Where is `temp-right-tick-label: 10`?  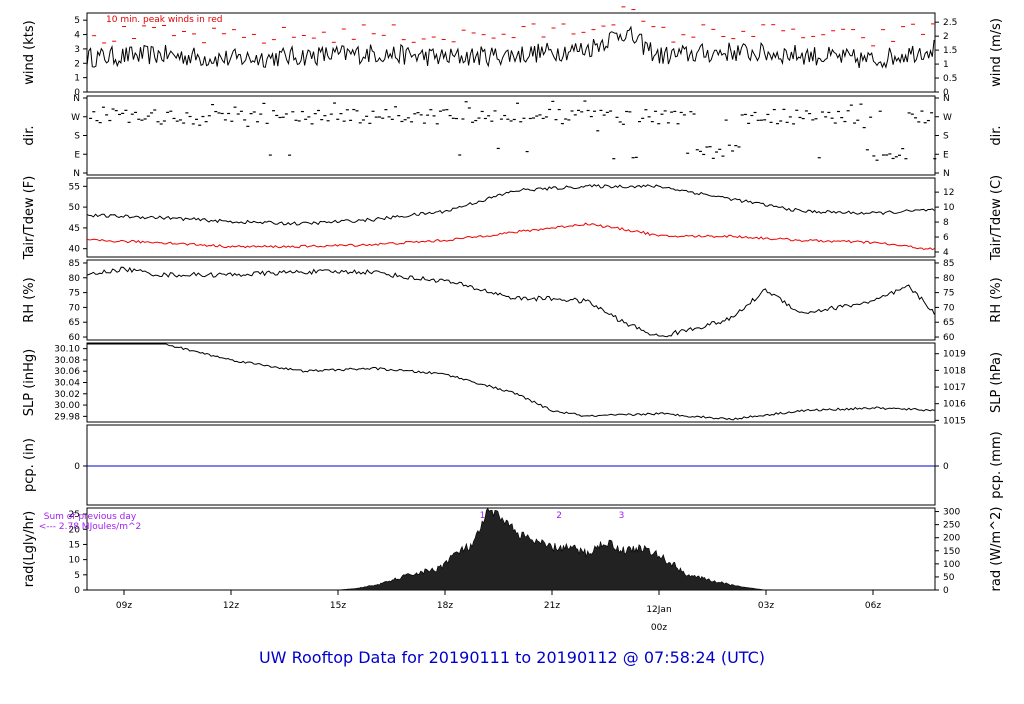 temp-right-tick-label: 10 is located at coordinates (949, 208).